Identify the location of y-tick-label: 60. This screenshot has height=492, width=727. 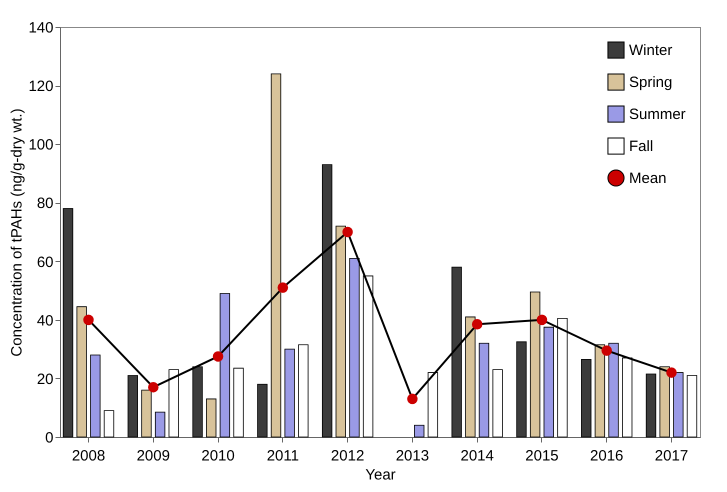
(45, 262).